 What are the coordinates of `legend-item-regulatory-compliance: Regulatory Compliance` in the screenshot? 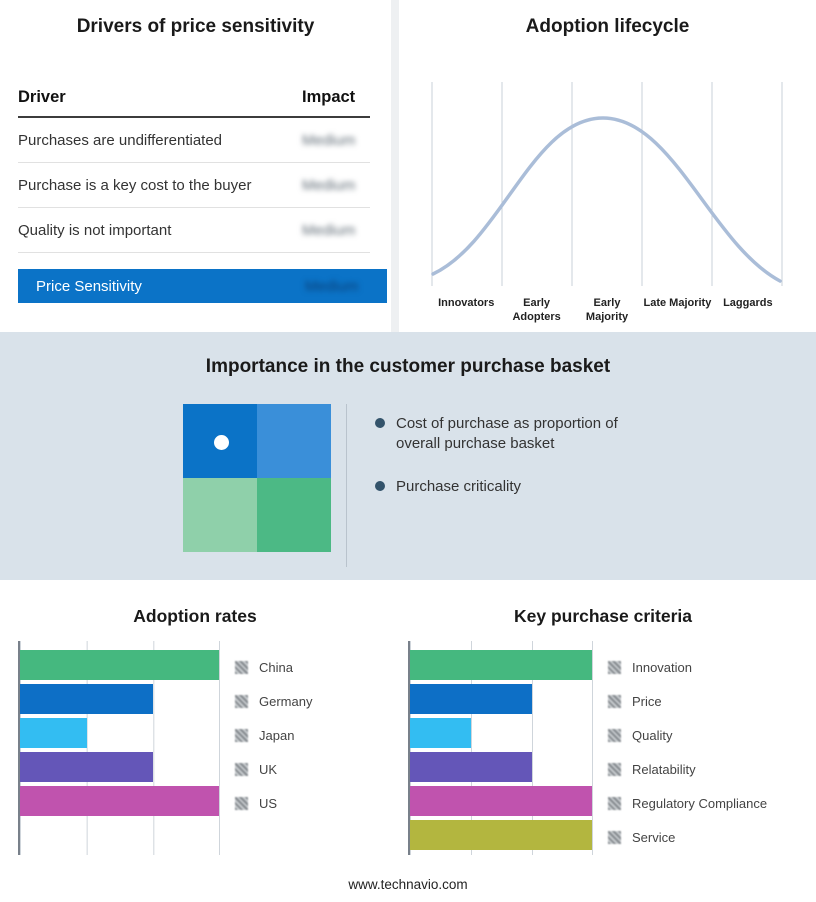 It's located at (687, 803).